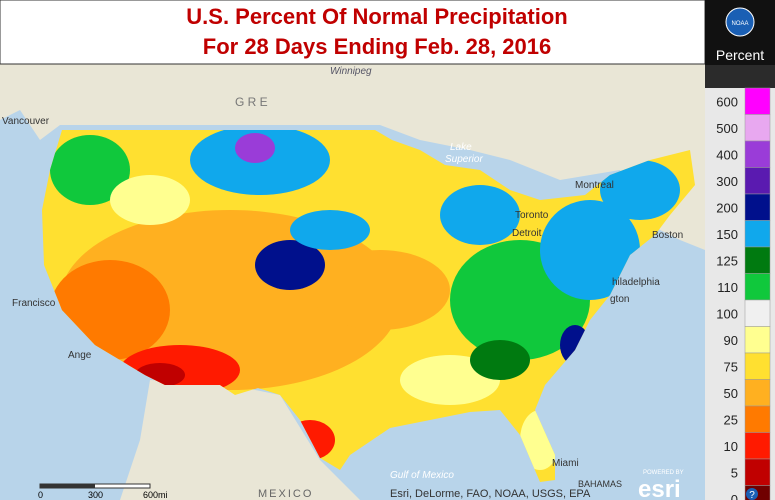  Describe the element at coordinates (422, 475) in the screenshot. I see `water-label: Gulf of Mexico` at that location.